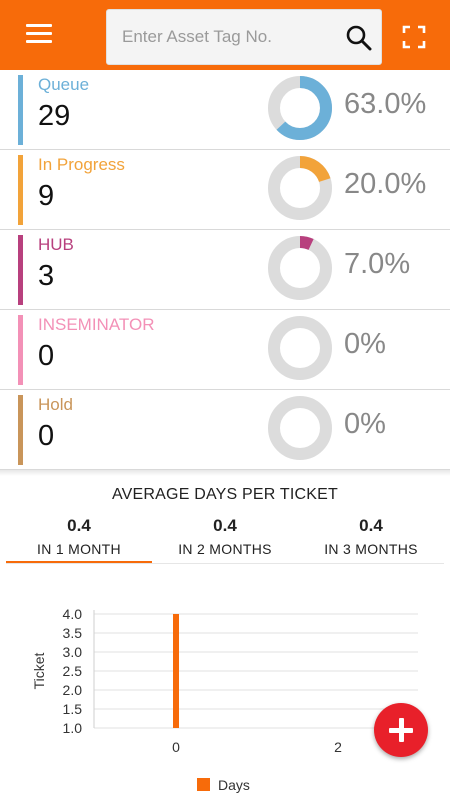  What do you see at coordinates (39, 670) in the screenshot?
I see `y-axis-title: Ticket` at bounding box center [39, 670].